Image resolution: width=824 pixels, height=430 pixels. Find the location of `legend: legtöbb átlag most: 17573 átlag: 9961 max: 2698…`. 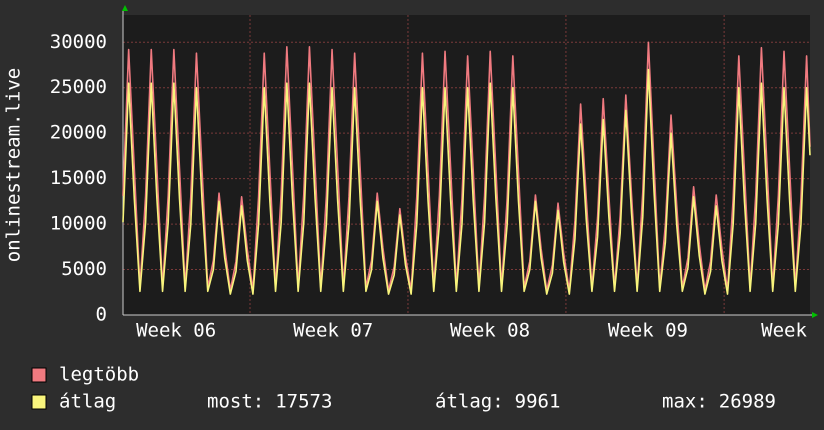

legend: legtöbb átlag most: 17573 átlag: 9961 max: 2698… is located at coordinates (403, 388).